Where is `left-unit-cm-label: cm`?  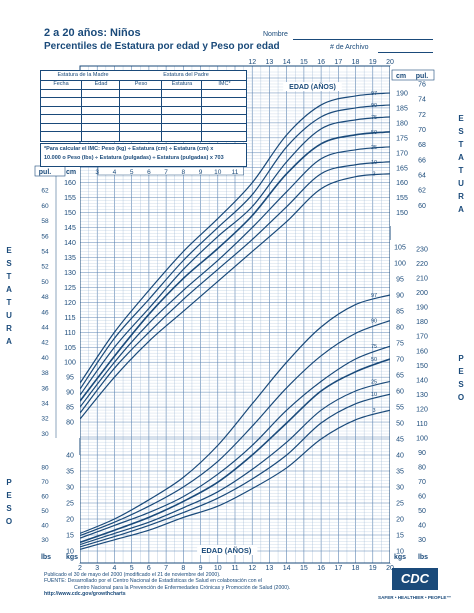 left-unit-cm-label: cm is located at coordinates (71, 172).